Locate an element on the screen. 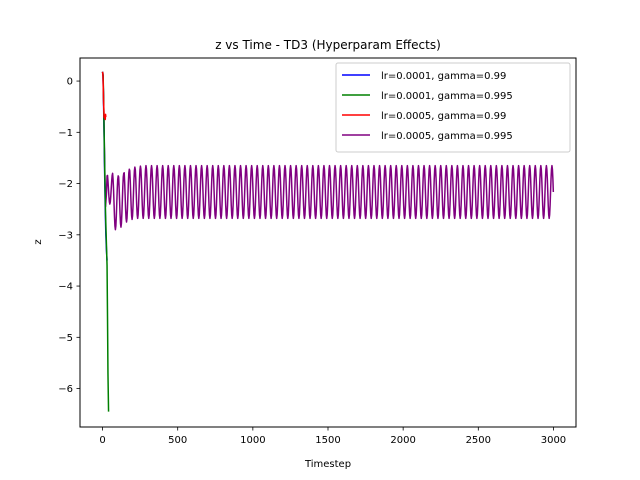  x-tick-label: 2500 is located at coordinates (478, 440).